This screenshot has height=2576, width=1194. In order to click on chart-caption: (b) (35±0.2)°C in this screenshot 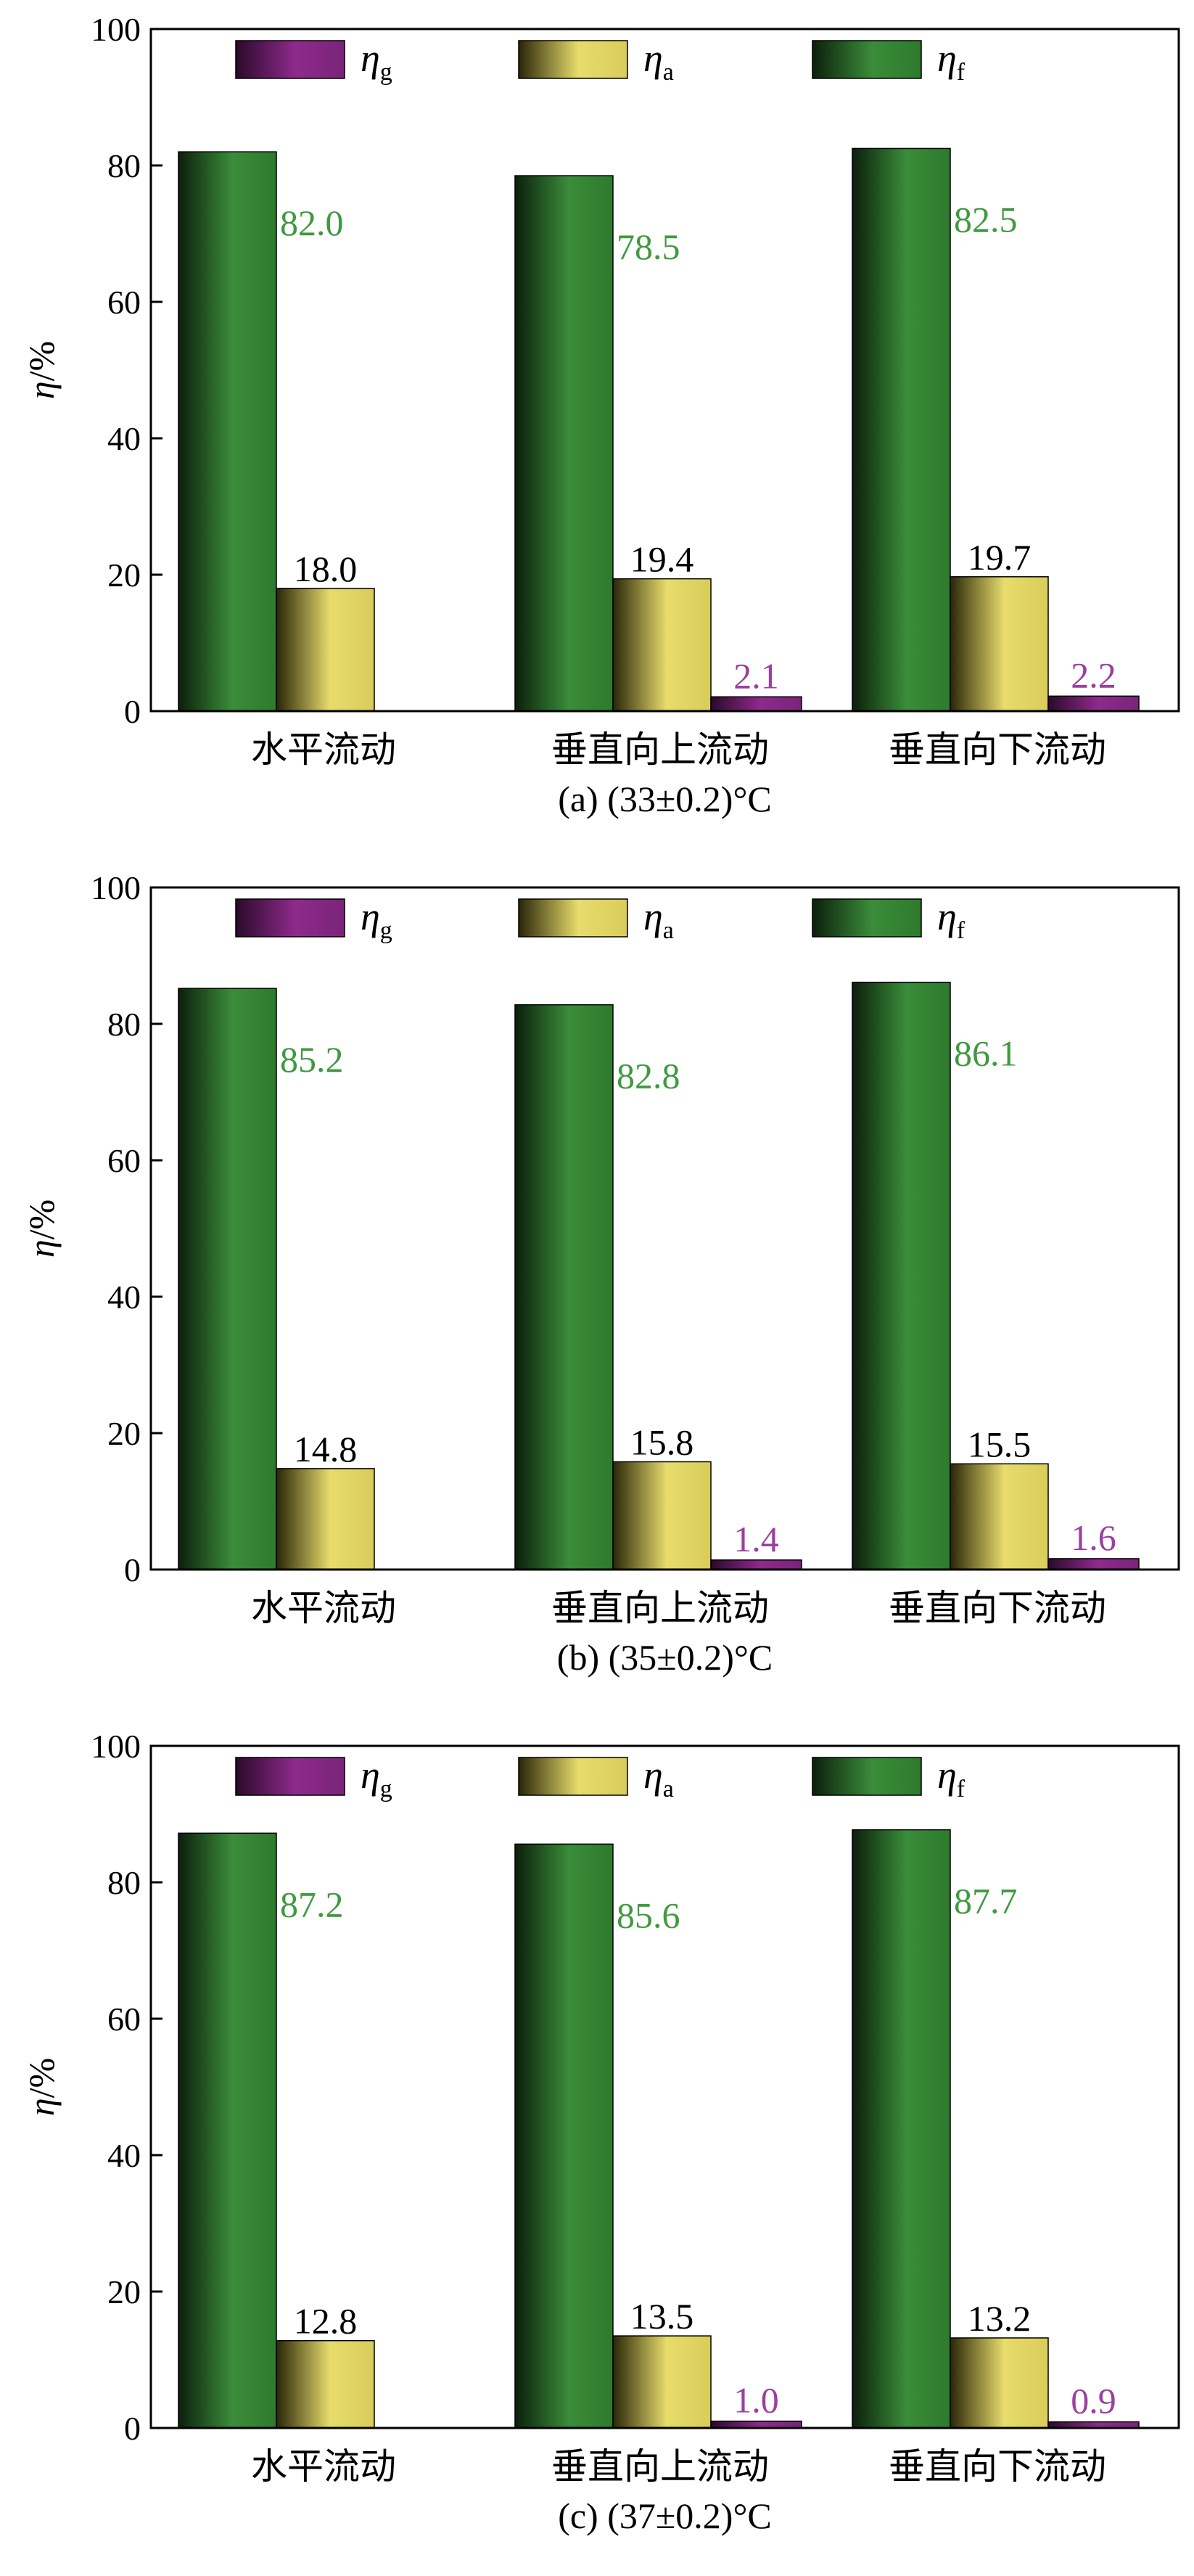, I will do `click(665, 1657)`.